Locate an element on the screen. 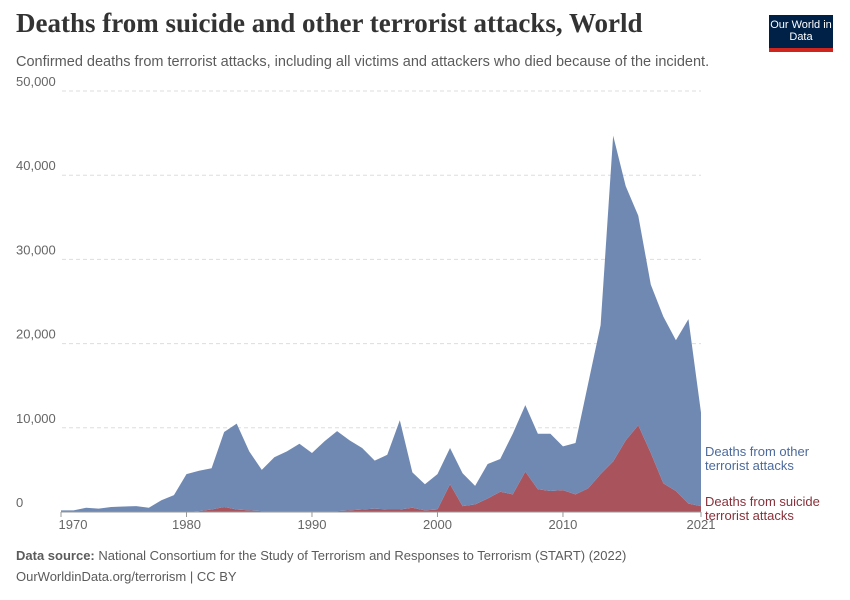 The height and width of the screenshot is (600, 850). y-tick-label: 10,000 is located at coordinates (36, 418).